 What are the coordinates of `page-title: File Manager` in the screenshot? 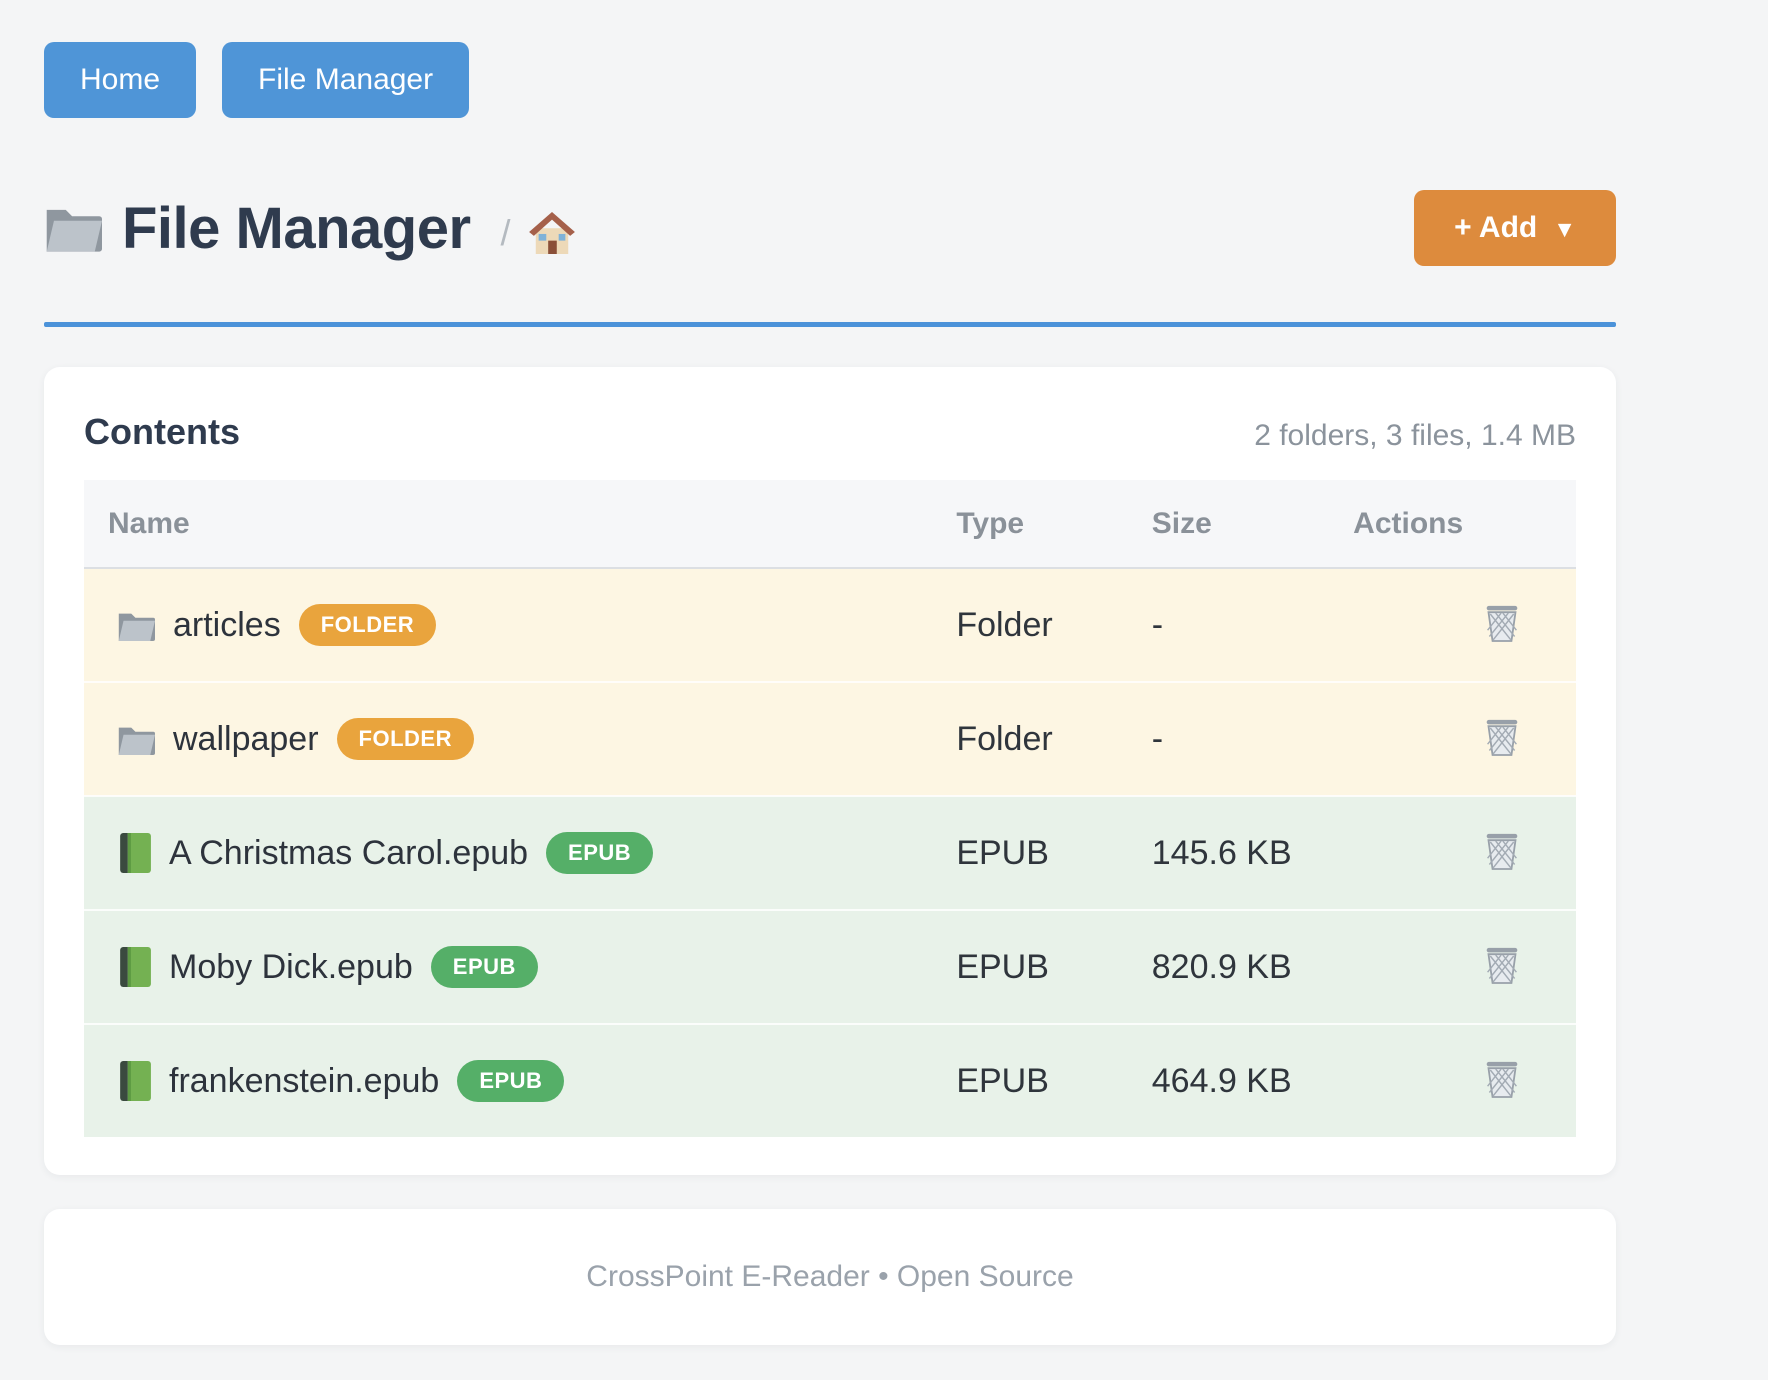 It's located at (296, 228).